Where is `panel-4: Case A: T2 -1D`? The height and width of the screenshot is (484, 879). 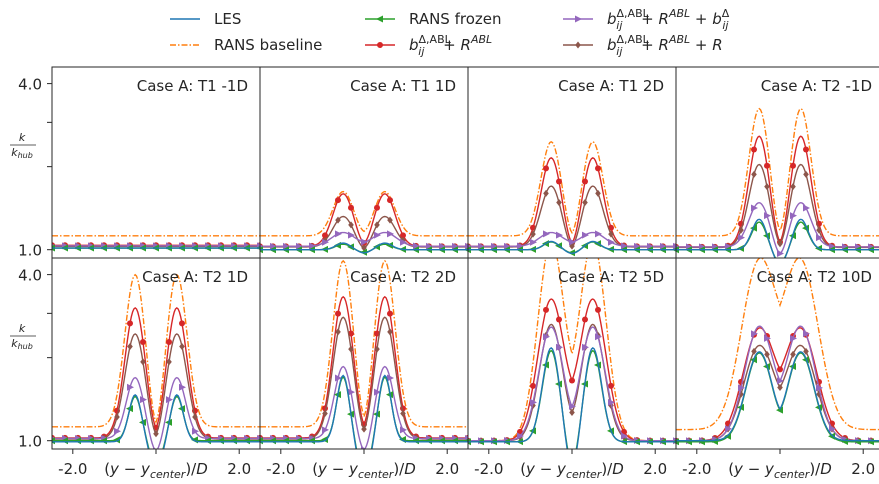 panel-4: Case A: T2 -1D is located at coordinates (777, 166).